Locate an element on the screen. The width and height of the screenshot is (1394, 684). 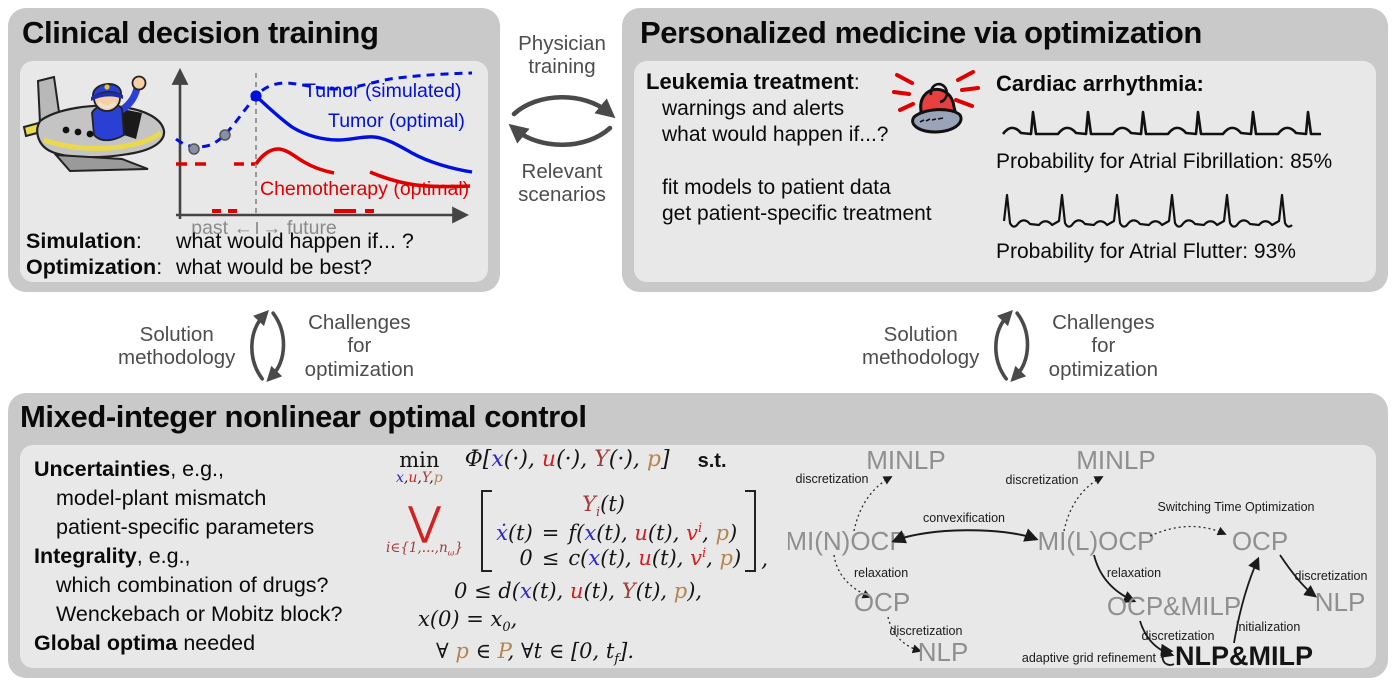
pilot-mustache is located at coordinates (107, 105).